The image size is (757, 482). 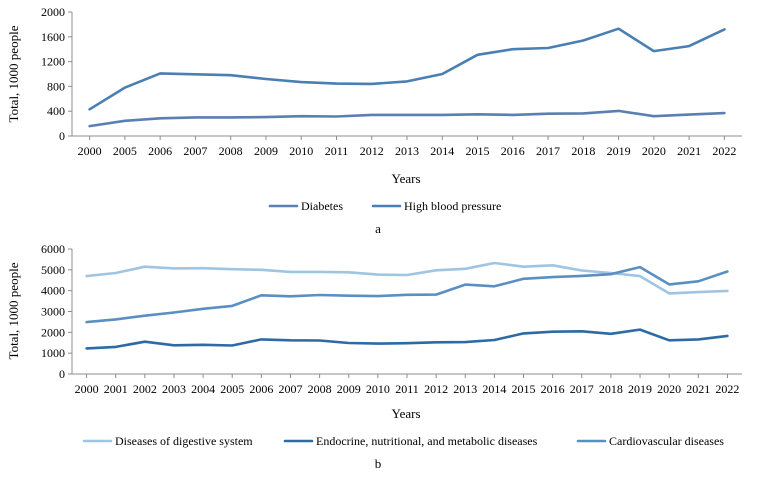 I want to click on panel-b-y-axis-title: Total, 1000 people, so click(x=13, y=310).